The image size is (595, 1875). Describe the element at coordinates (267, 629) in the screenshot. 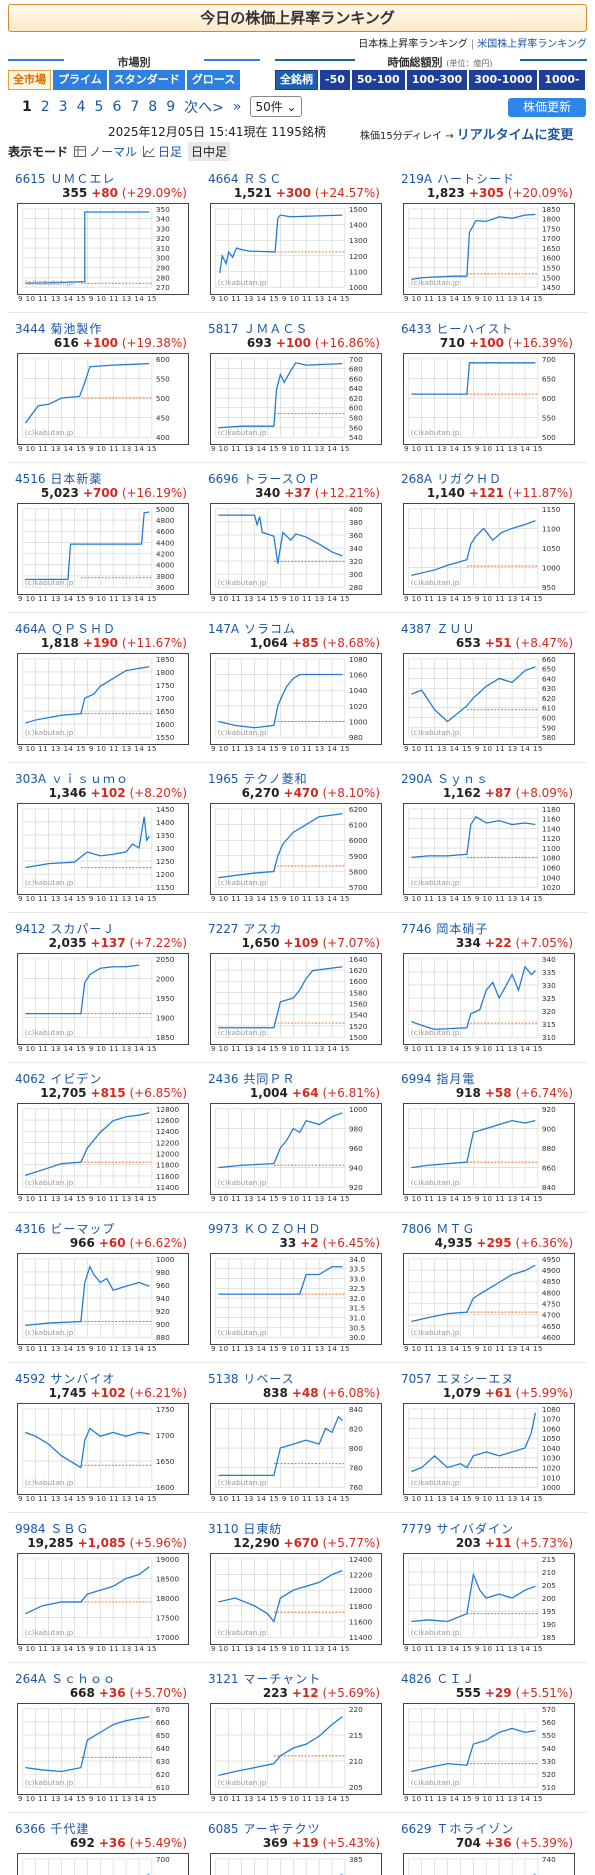

I see `stock-name-link: ソラコム` at that location.